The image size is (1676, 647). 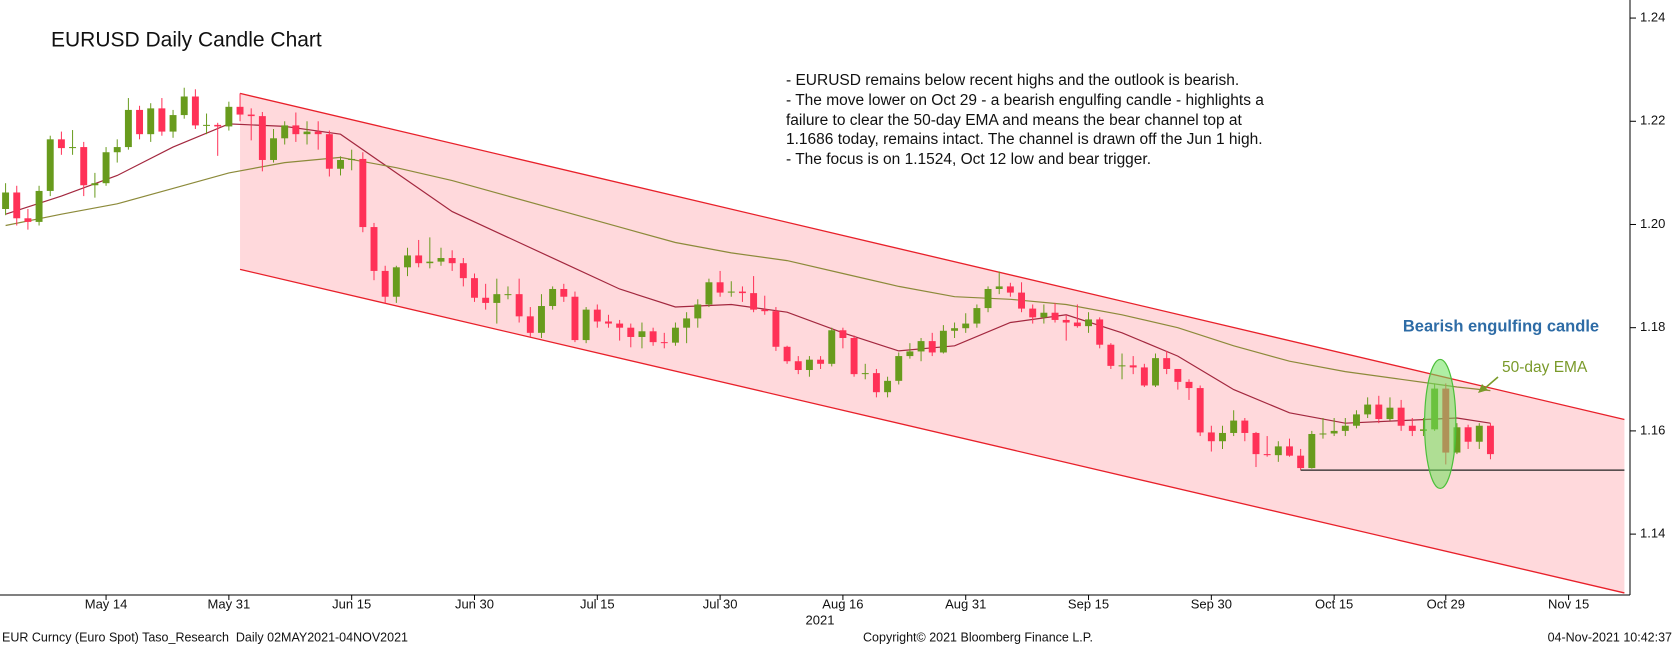 What do you see at coordinates (1652, 326) in the screenshot?
I see `y-tick-label: 1.18` at bounding box center [1652, 326].